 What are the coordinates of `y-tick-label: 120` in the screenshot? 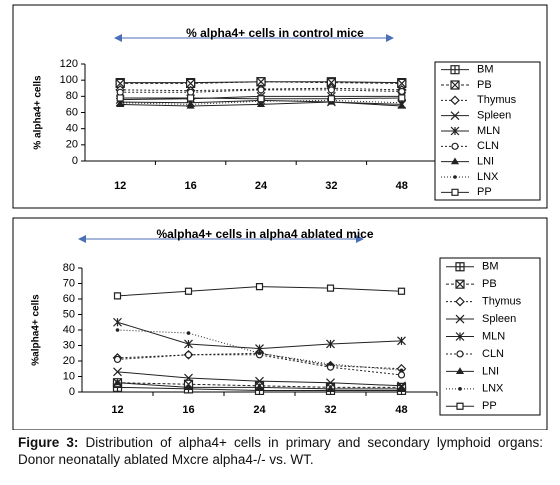 It's located at (69, 64).